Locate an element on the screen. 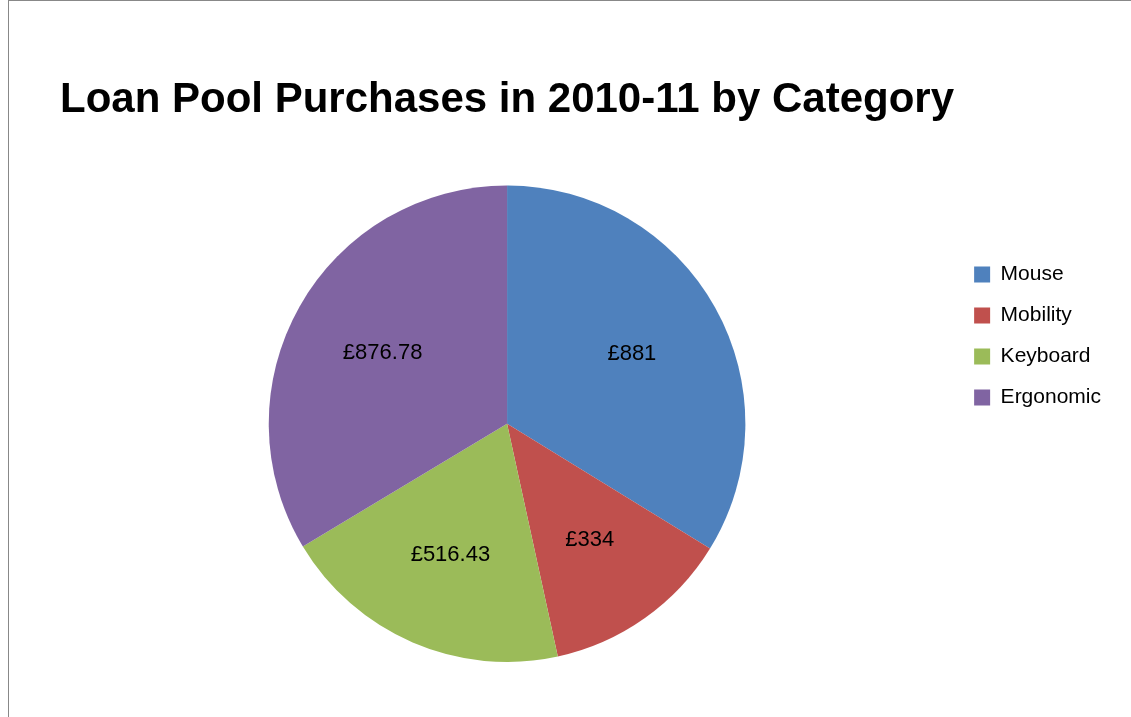  legend-label: Mobility is located at coordinates (1036, 314).